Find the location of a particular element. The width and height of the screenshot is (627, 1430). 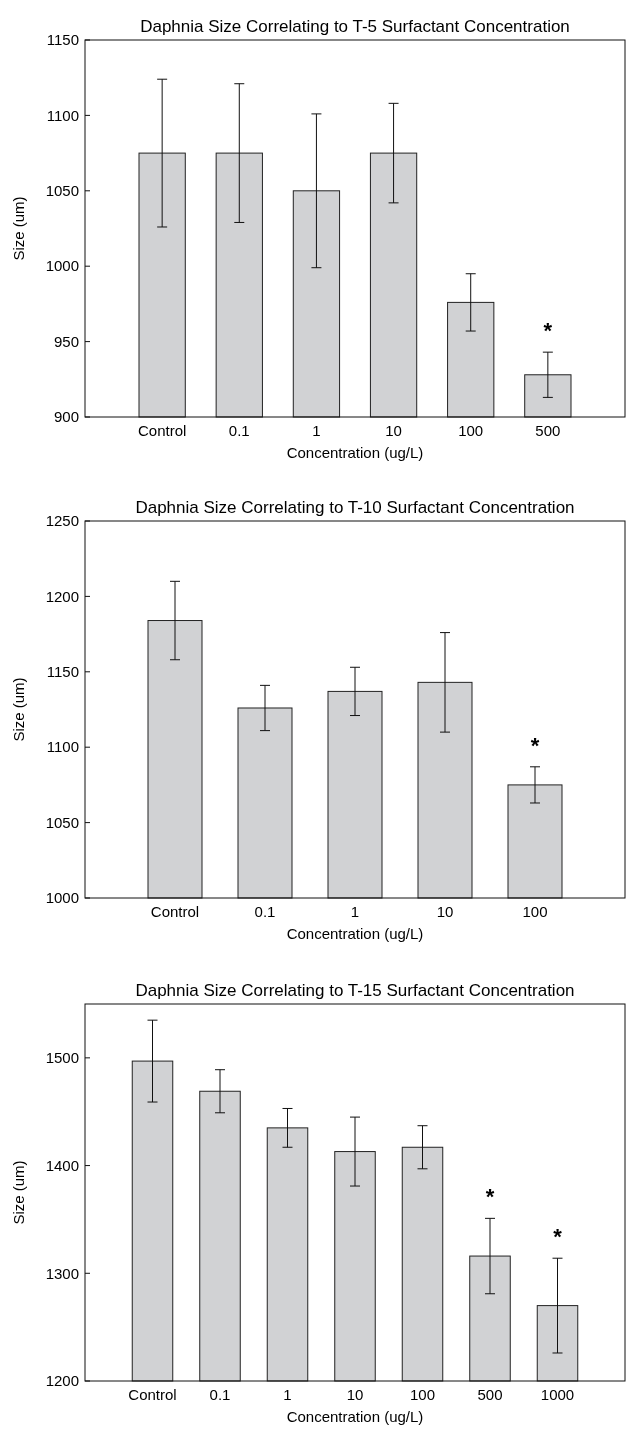

chart-title: Daphnia Size Correlating to T-15 Surfactant Concentration is located at coordinates (355, 990).